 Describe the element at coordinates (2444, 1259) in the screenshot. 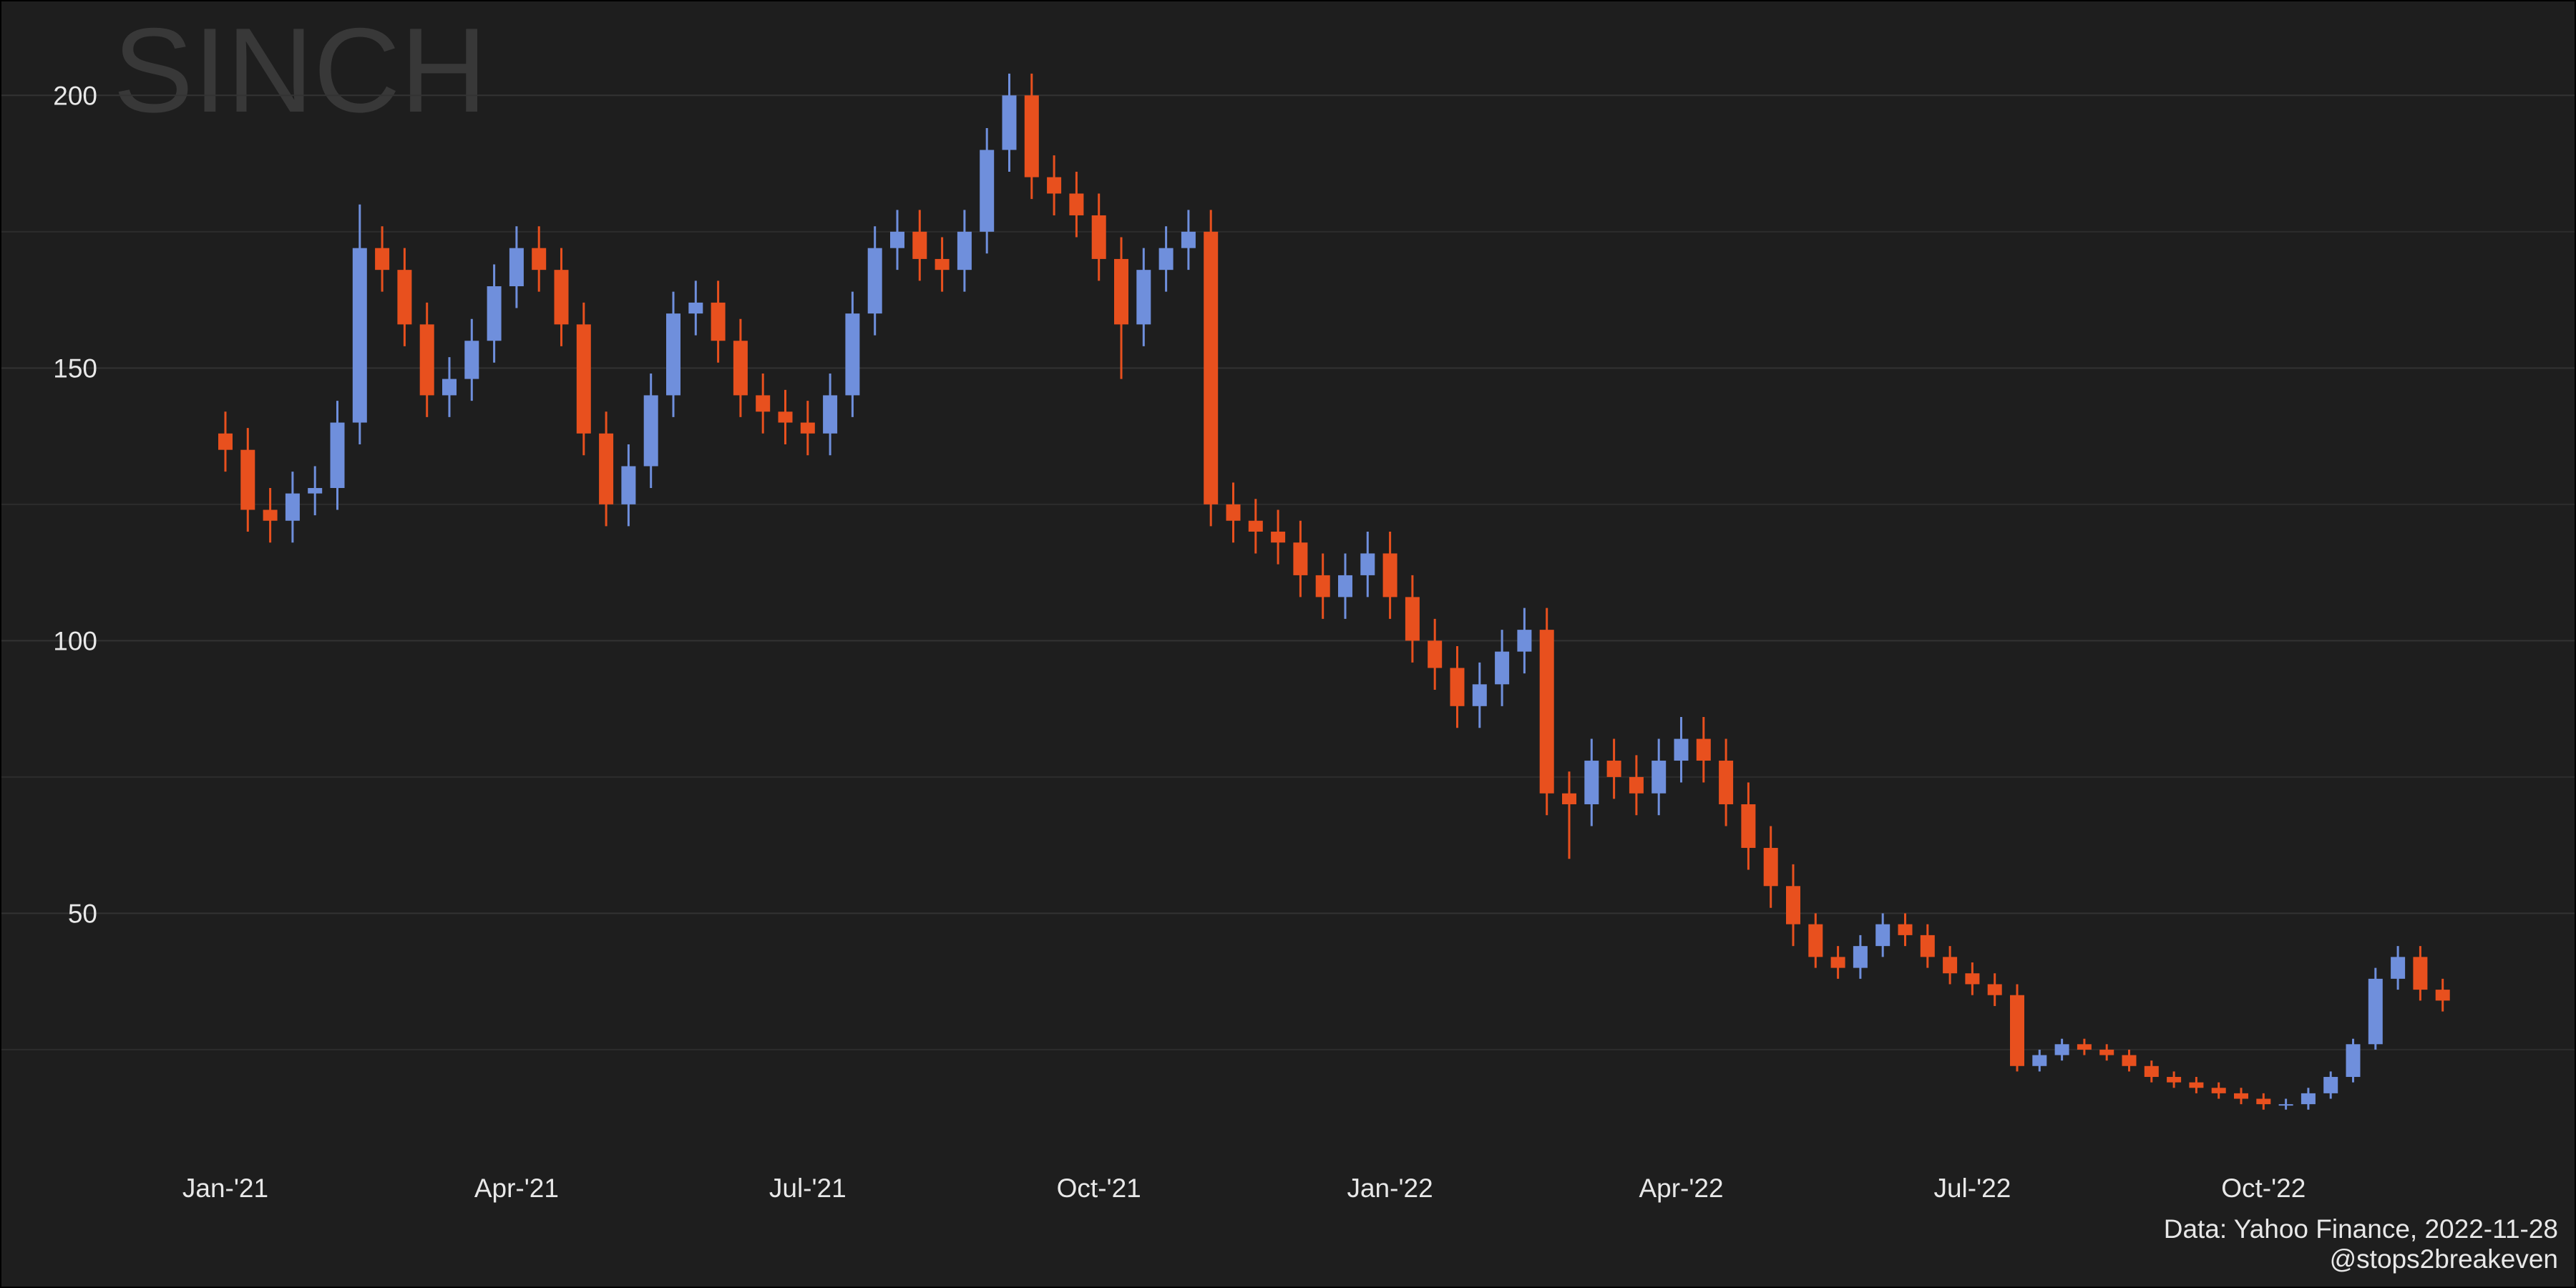

I see `caption: @stops2breakeven` at that location.